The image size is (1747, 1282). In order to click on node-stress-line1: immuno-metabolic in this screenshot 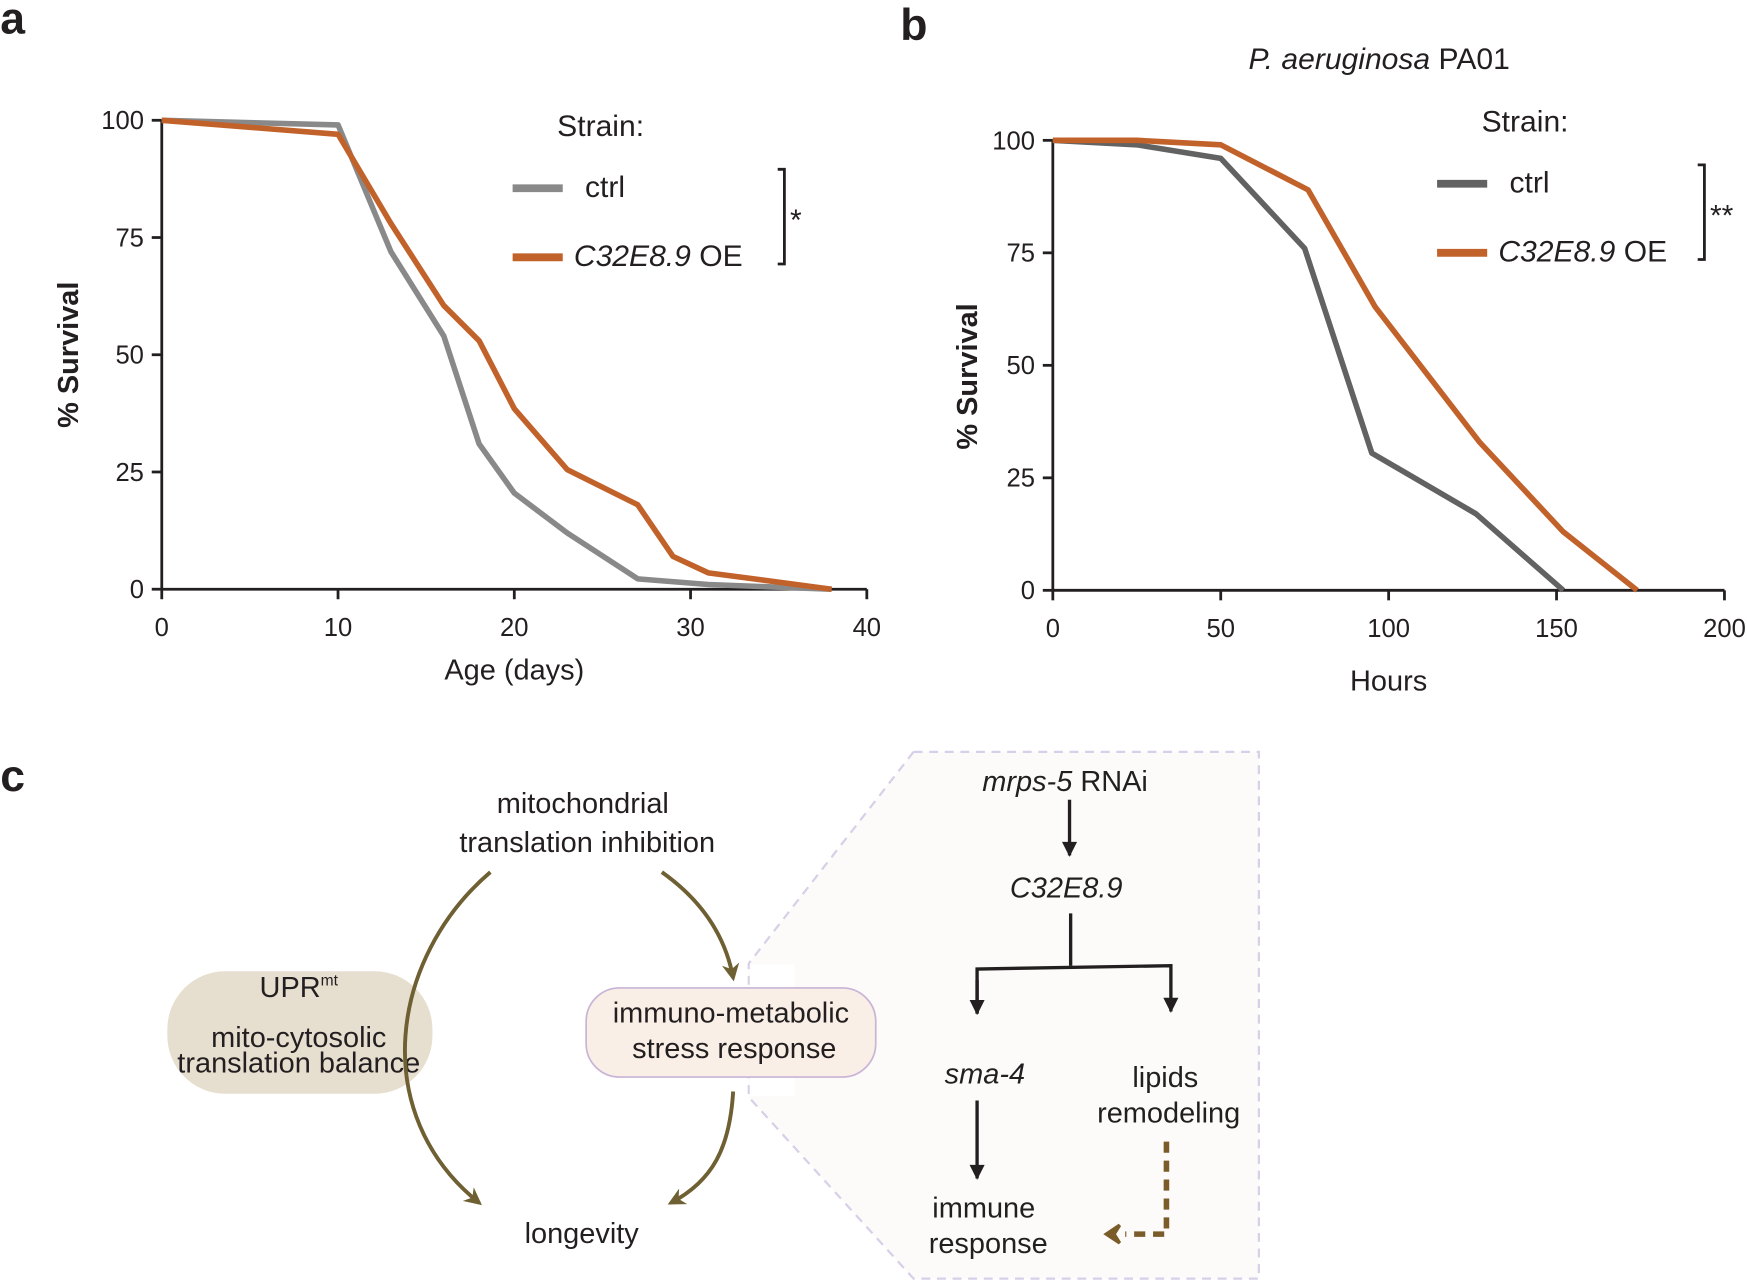, I will do `click(731, 1013)`.